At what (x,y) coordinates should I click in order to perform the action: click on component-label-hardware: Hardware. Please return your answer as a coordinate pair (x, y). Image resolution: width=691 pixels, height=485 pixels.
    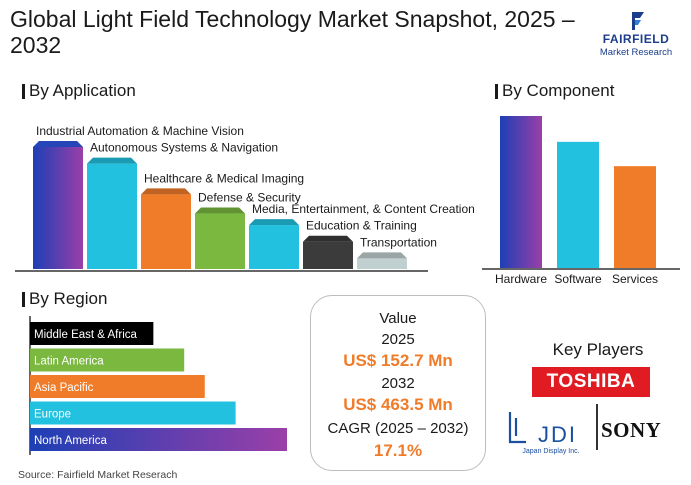
    Looking at the image, I should click on (521, 279).